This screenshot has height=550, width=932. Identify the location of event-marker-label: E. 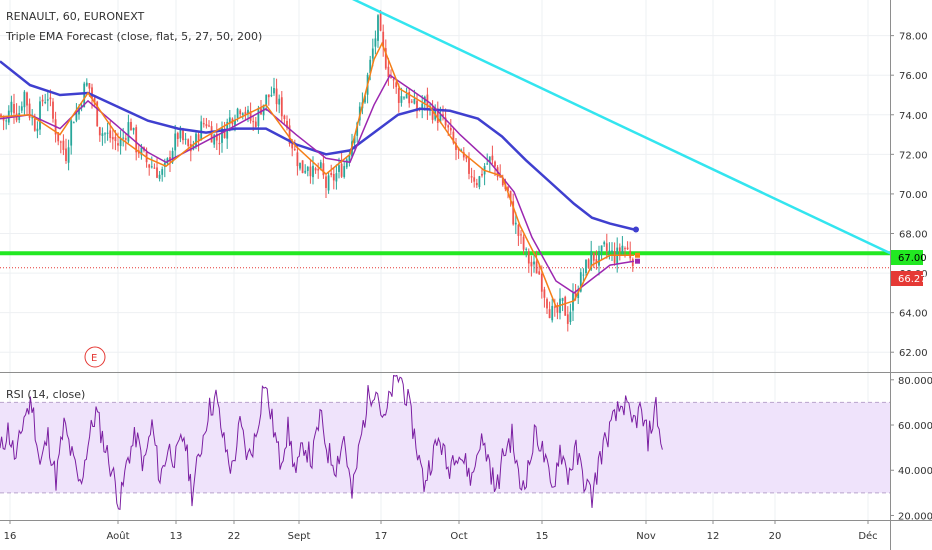
(94, 358).